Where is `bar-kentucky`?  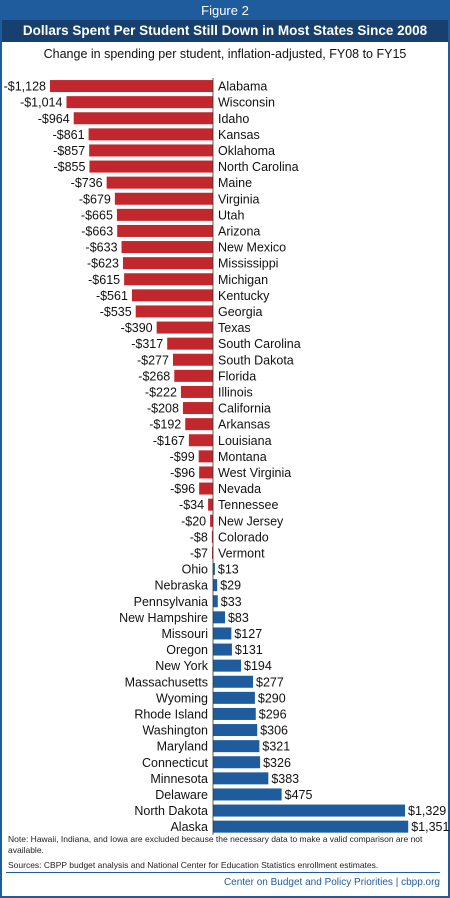
bar-kentucky is located at coordinates (172, 295).